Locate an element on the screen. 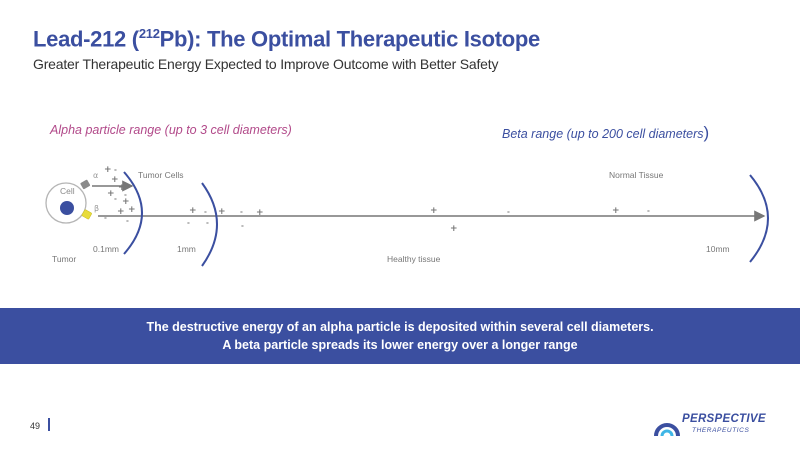 This screenshot has height=450, width=800. distance-label-0-1mm: 0.1mm is located at coordinates (106, 249).